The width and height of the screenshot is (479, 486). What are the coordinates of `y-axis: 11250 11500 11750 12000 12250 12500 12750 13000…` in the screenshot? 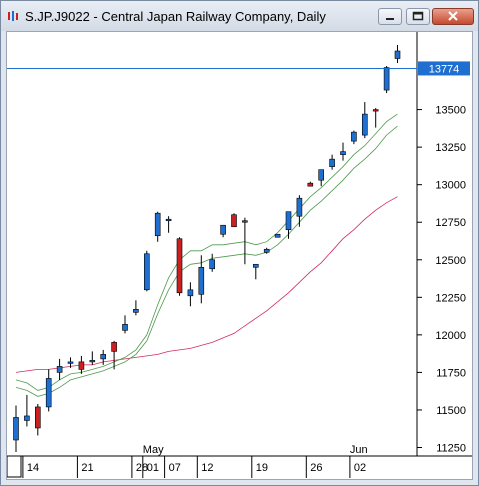 It's located at (441, 279).